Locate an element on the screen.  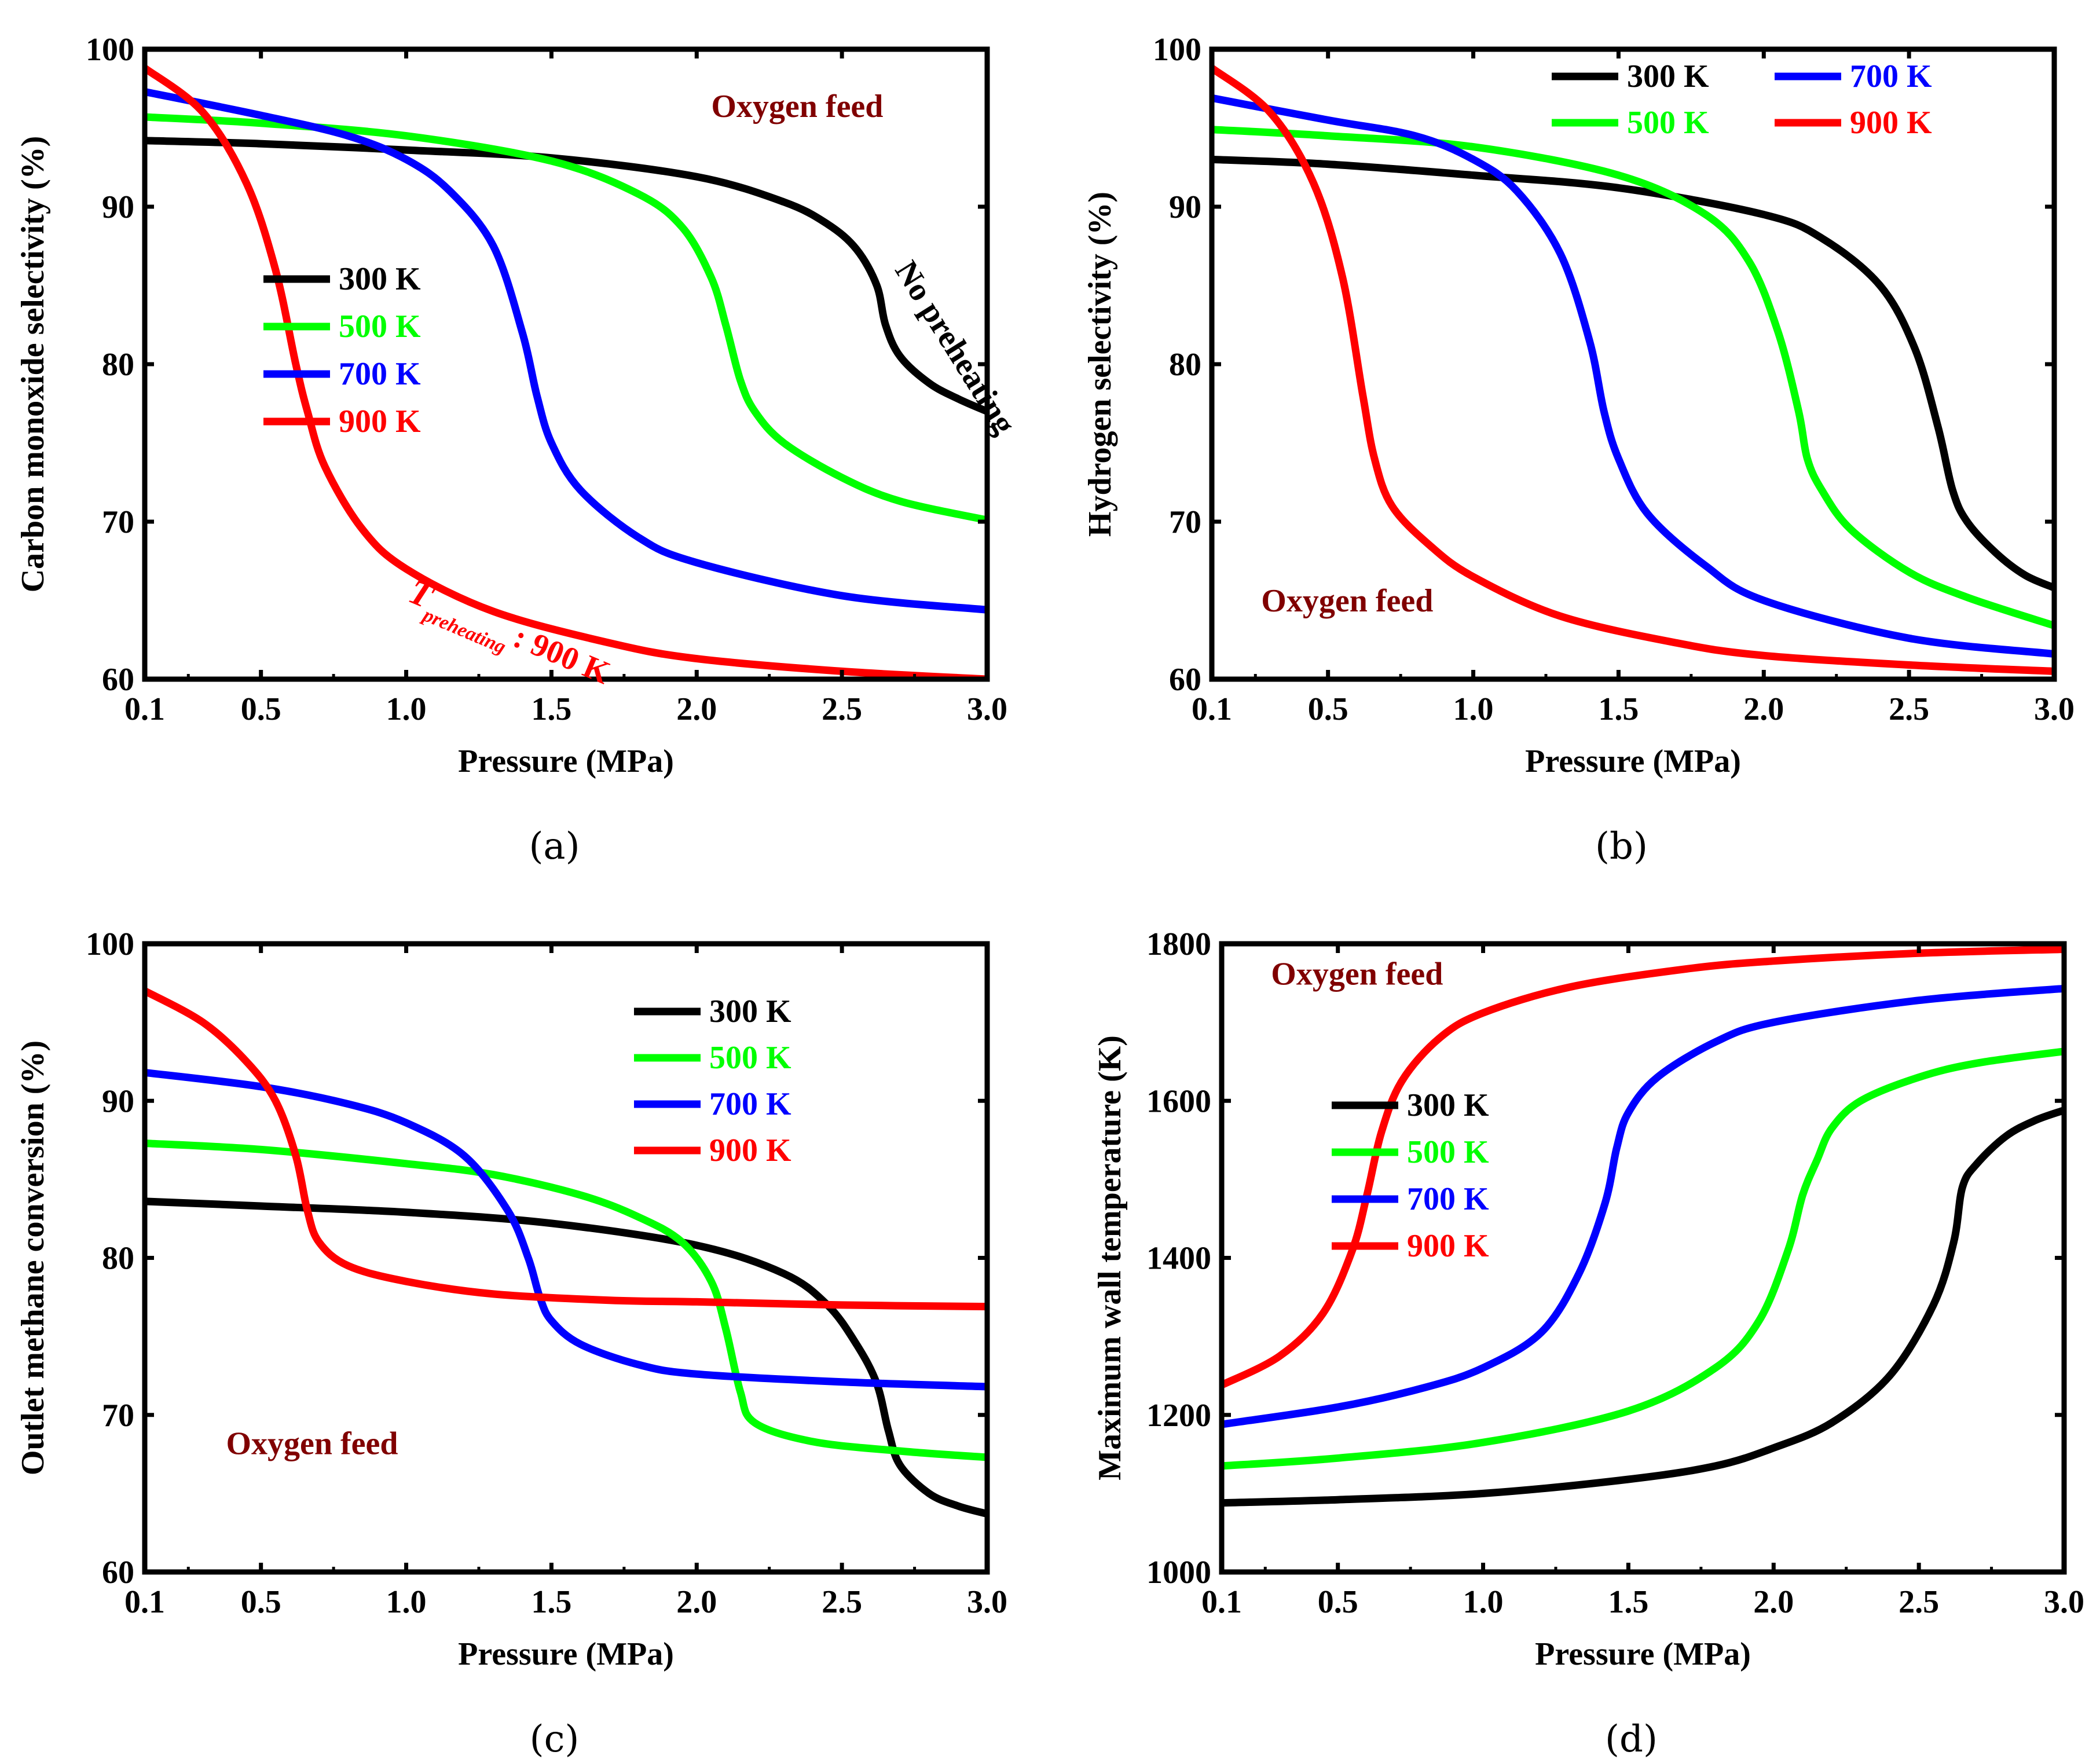
y-axis-title: Carbon monoxide selectivity (%) is located at coordinates (33, 364).